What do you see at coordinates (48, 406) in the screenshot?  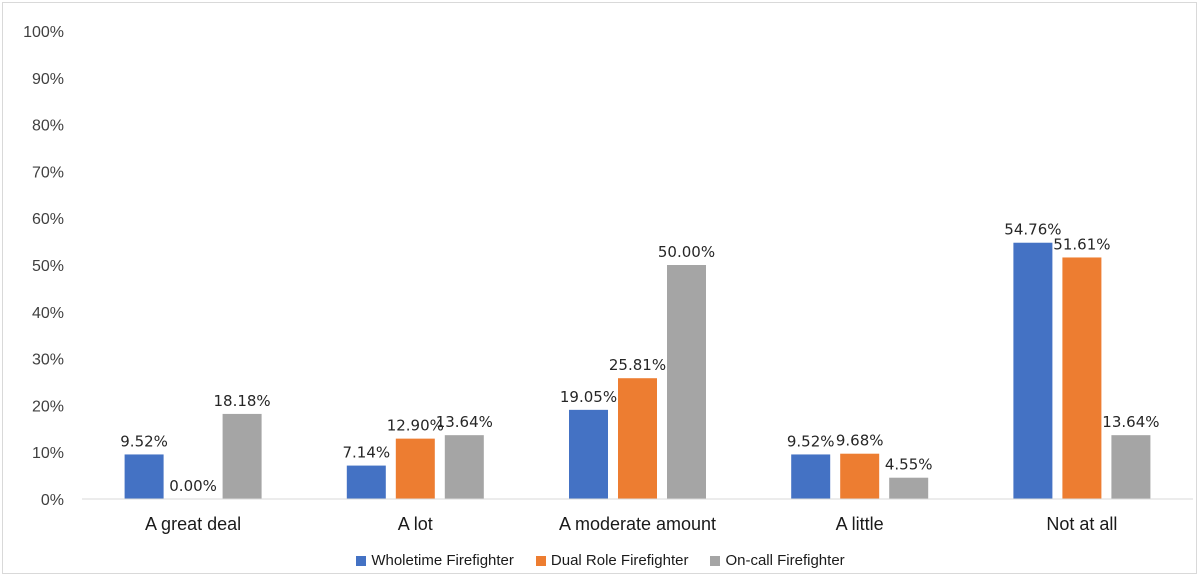 I see `y-tick-label: 20%` at bounding box center [48, 406].